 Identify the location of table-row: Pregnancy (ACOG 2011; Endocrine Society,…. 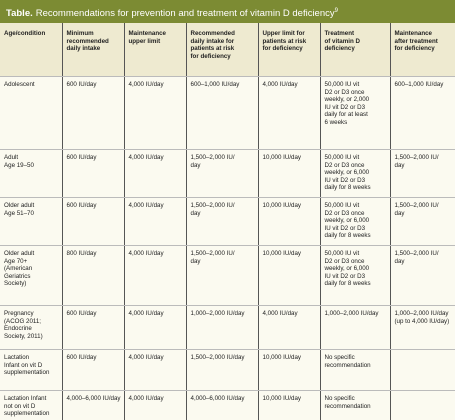
(227, 327).